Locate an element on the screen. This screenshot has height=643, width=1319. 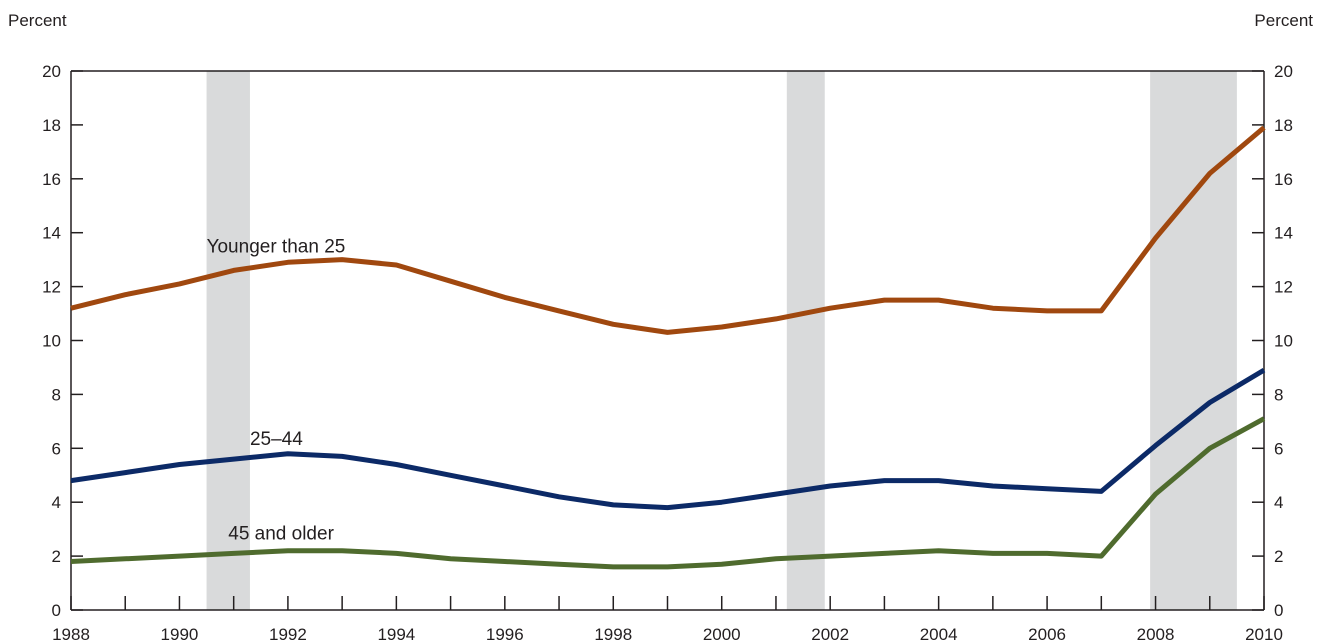
x-tick-label: 2010 is located at coordinates (1264, 634).